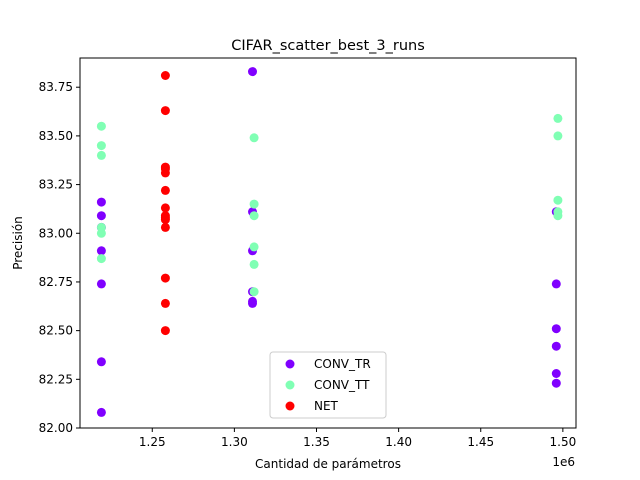  Describe the element at coordinates (56, 331) in the screenshot. I see `y-tick-label: 82.50` at that location.